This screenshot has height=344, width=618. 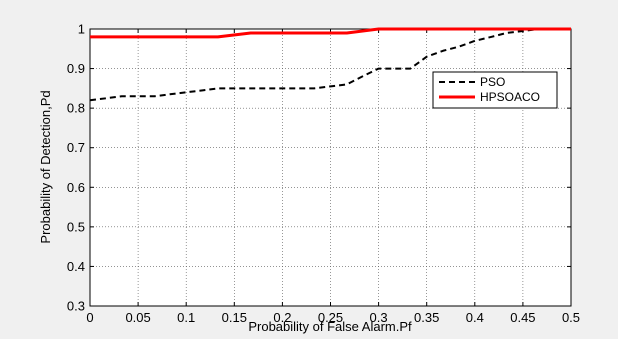 I want to click on x-tick-label: 0, so click(x=89, y=317).